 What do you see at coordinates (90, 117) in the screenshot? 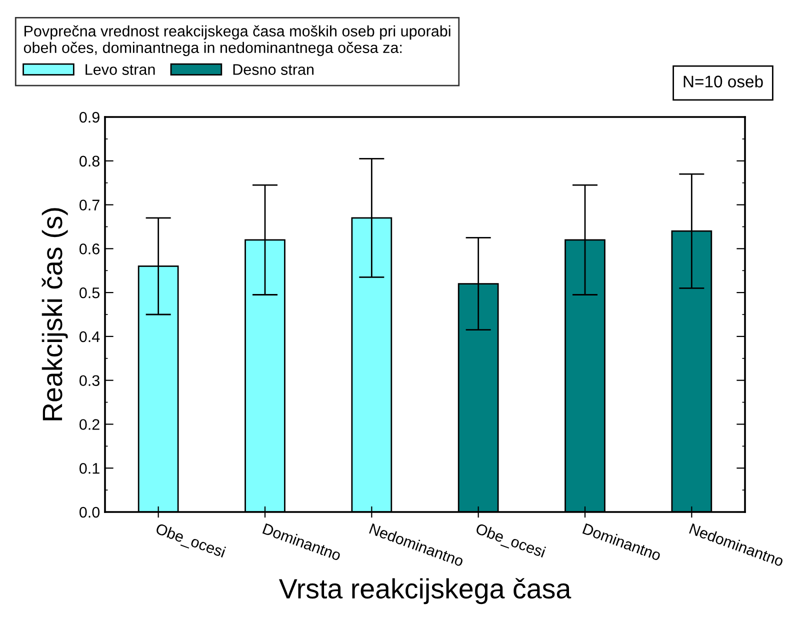
I see `y-tick-label: 0.9` at bounding box center [90, 117].